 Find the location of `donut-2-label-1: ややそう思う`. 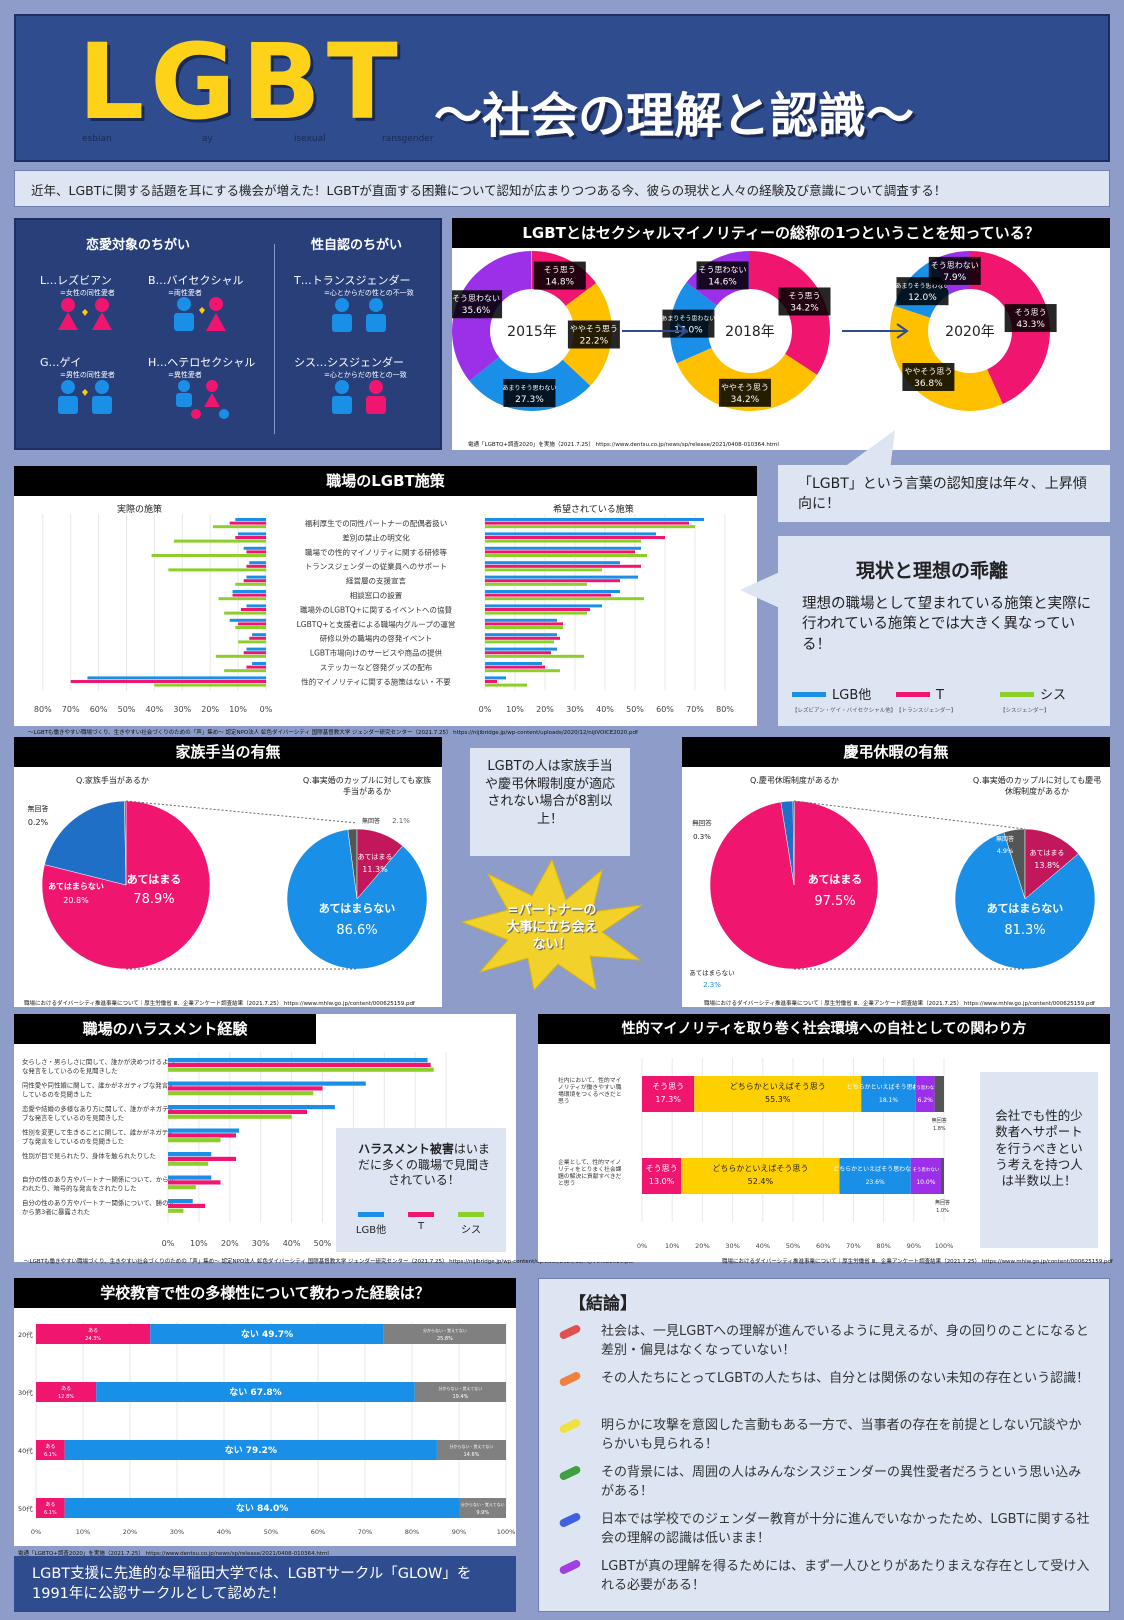

donut-2-label-1: ややそう思う is located at coordinates (928, 371).